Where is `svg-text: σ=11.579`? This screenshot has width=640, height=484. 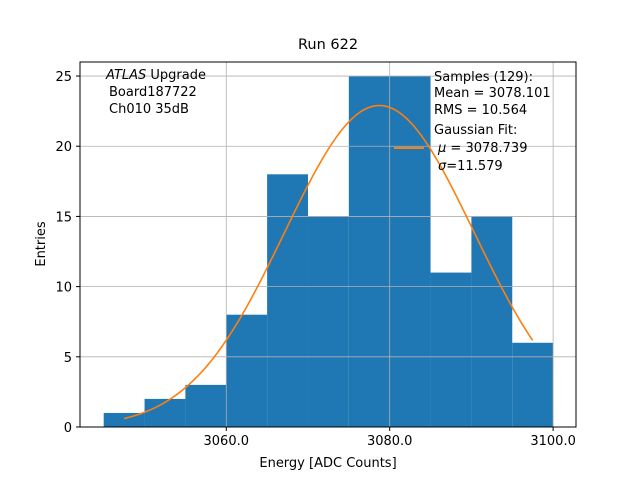
svg-text: σ=11.579 is located at coordinates (470, 166).